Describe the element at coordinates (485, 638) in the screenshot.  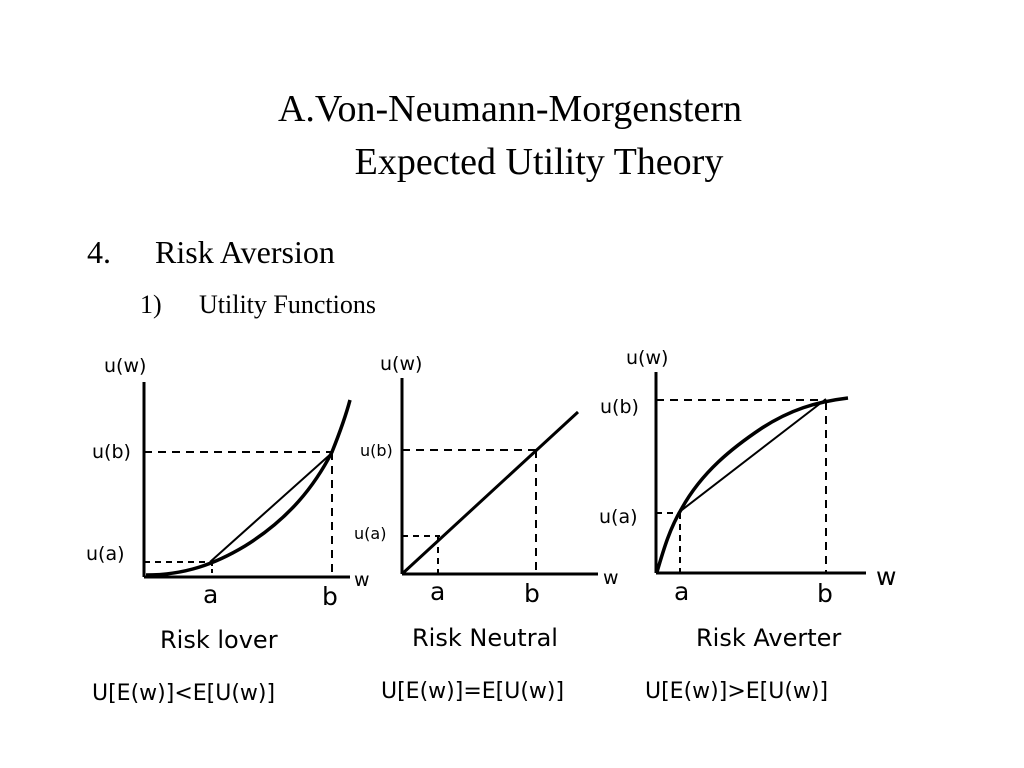
I see `panel-caption: Risk Neutral` at that location.